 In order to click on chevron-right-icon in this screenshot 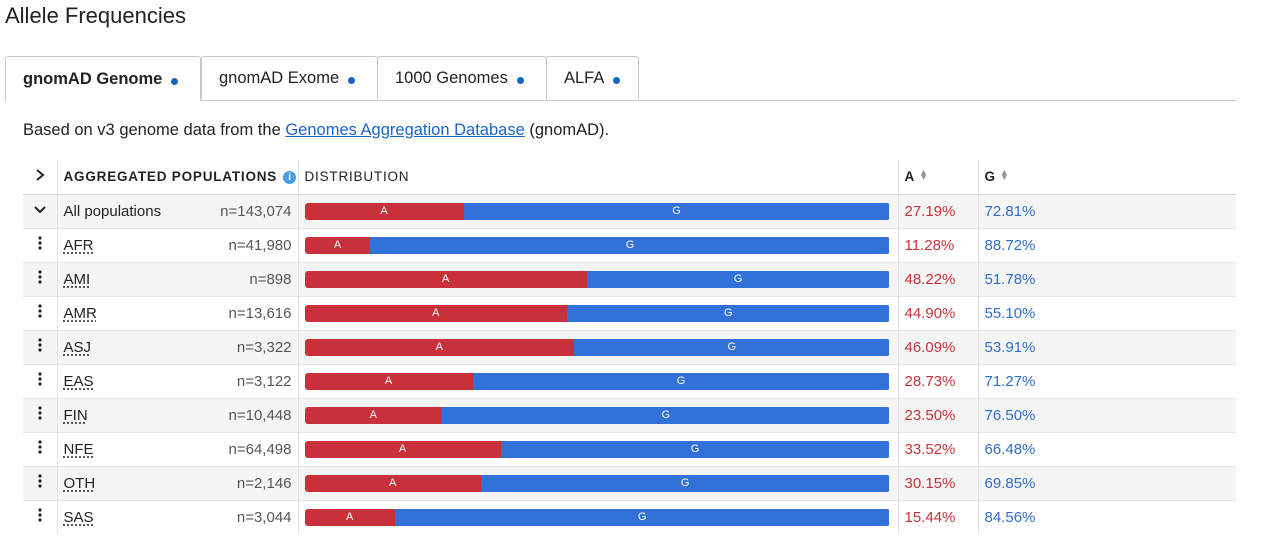, I will do `click(40, 175)`.